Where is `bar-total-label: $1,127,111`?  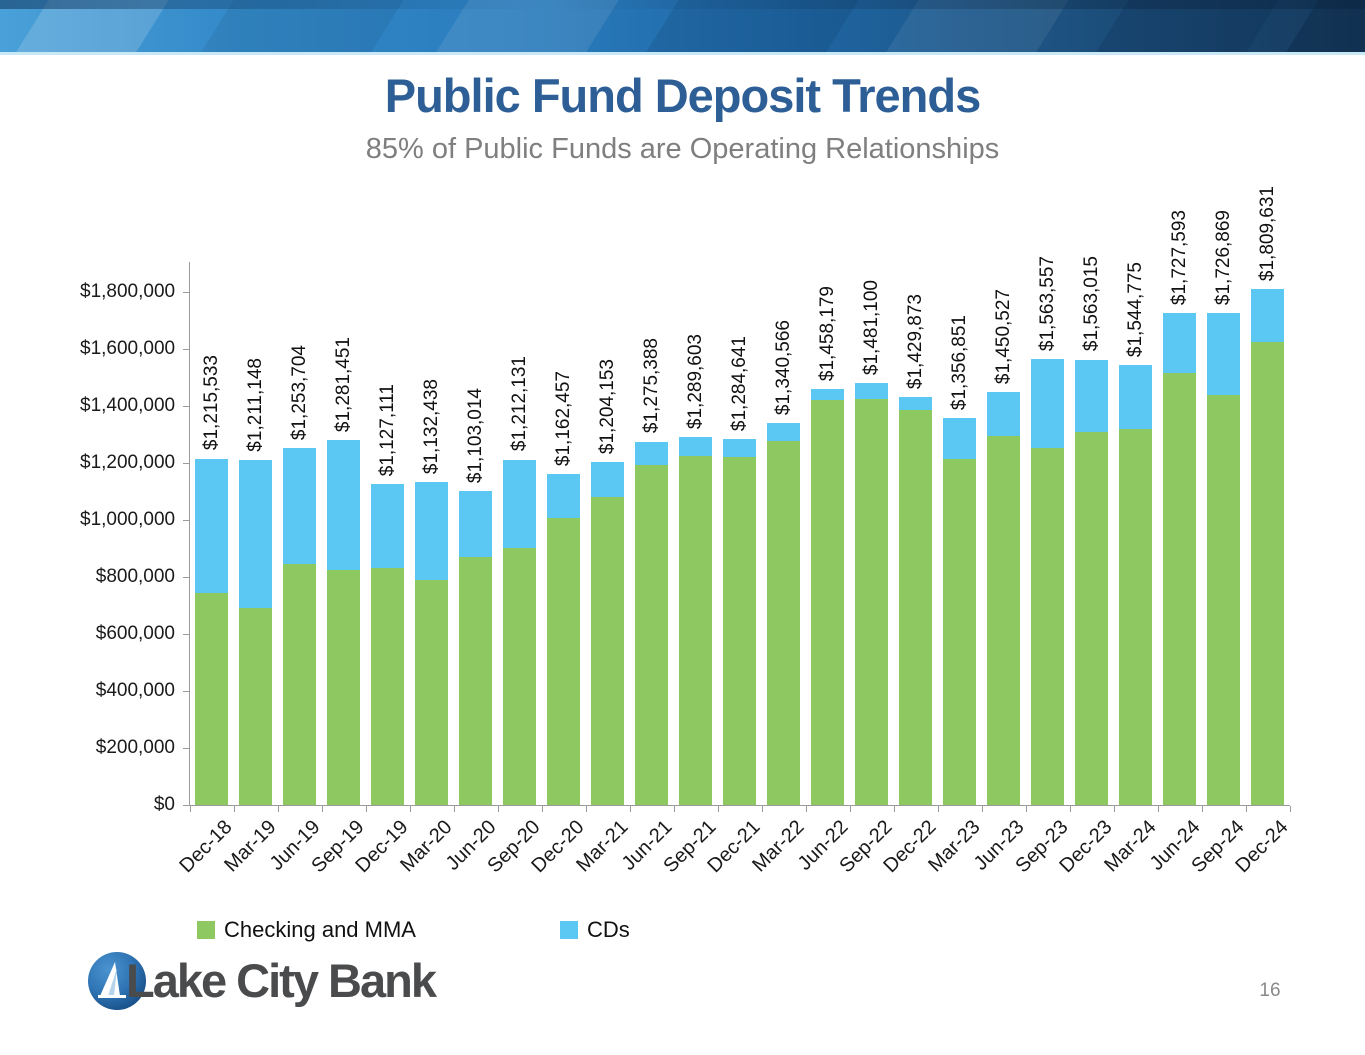
bar-total-label: $1,127,111 is located at coordinates (387, 429).